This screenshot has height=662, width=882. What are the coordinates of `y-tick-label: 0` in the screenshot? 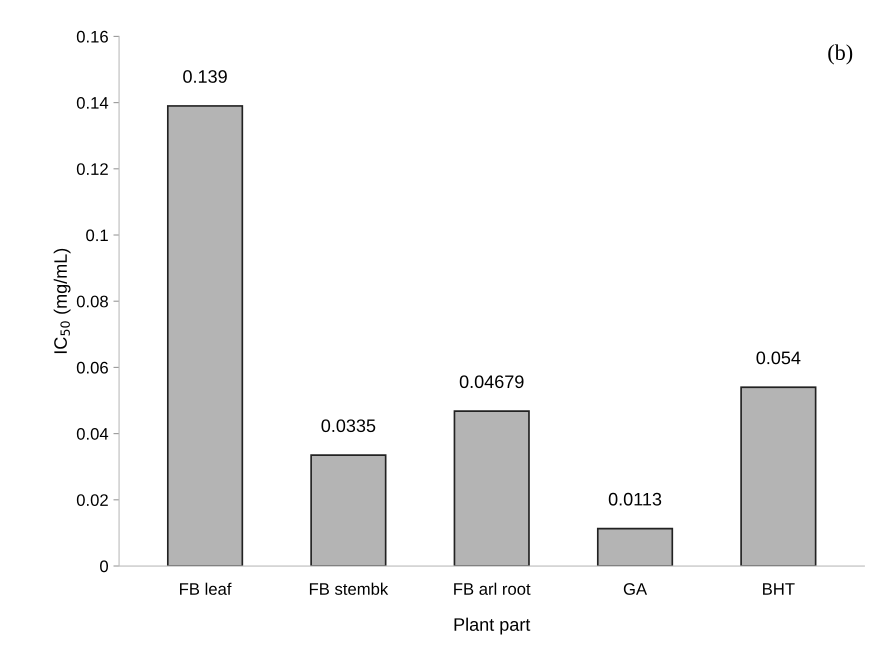 It's located at (104, 566).